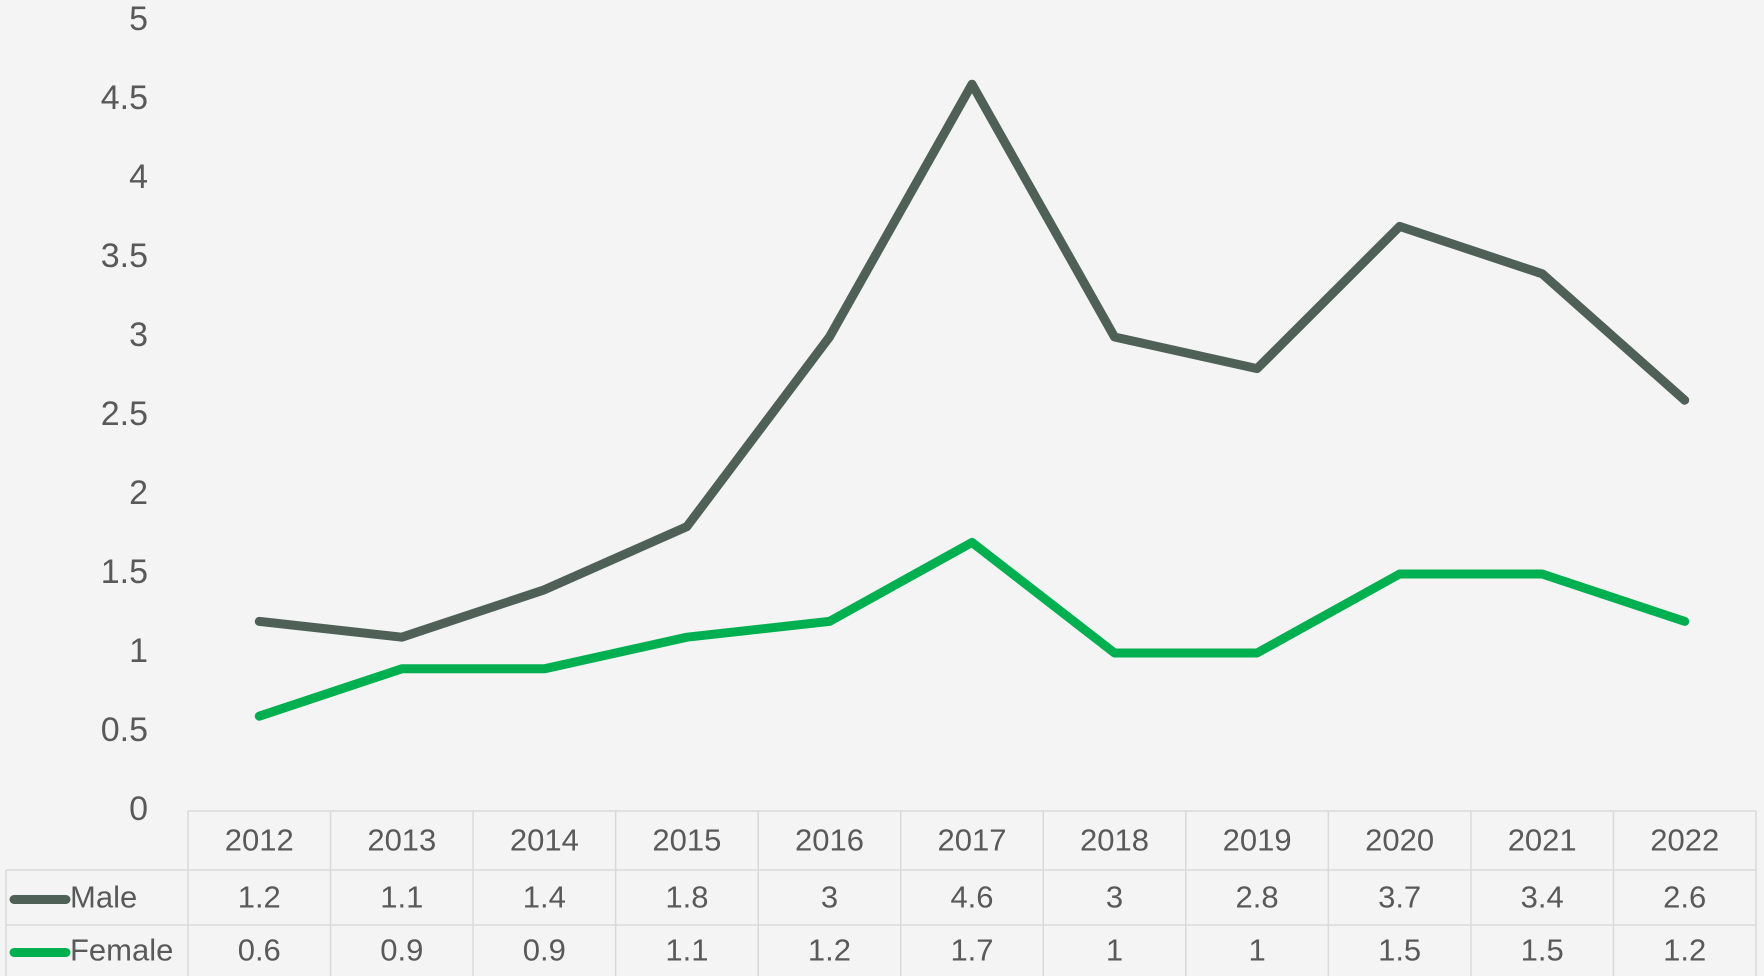 This screenshot has width=1764, height=976. What do you see at coordinates (1684, 897) in the screenshot?
I see `table-value: 2.6` at bounding box center [1684, 897].